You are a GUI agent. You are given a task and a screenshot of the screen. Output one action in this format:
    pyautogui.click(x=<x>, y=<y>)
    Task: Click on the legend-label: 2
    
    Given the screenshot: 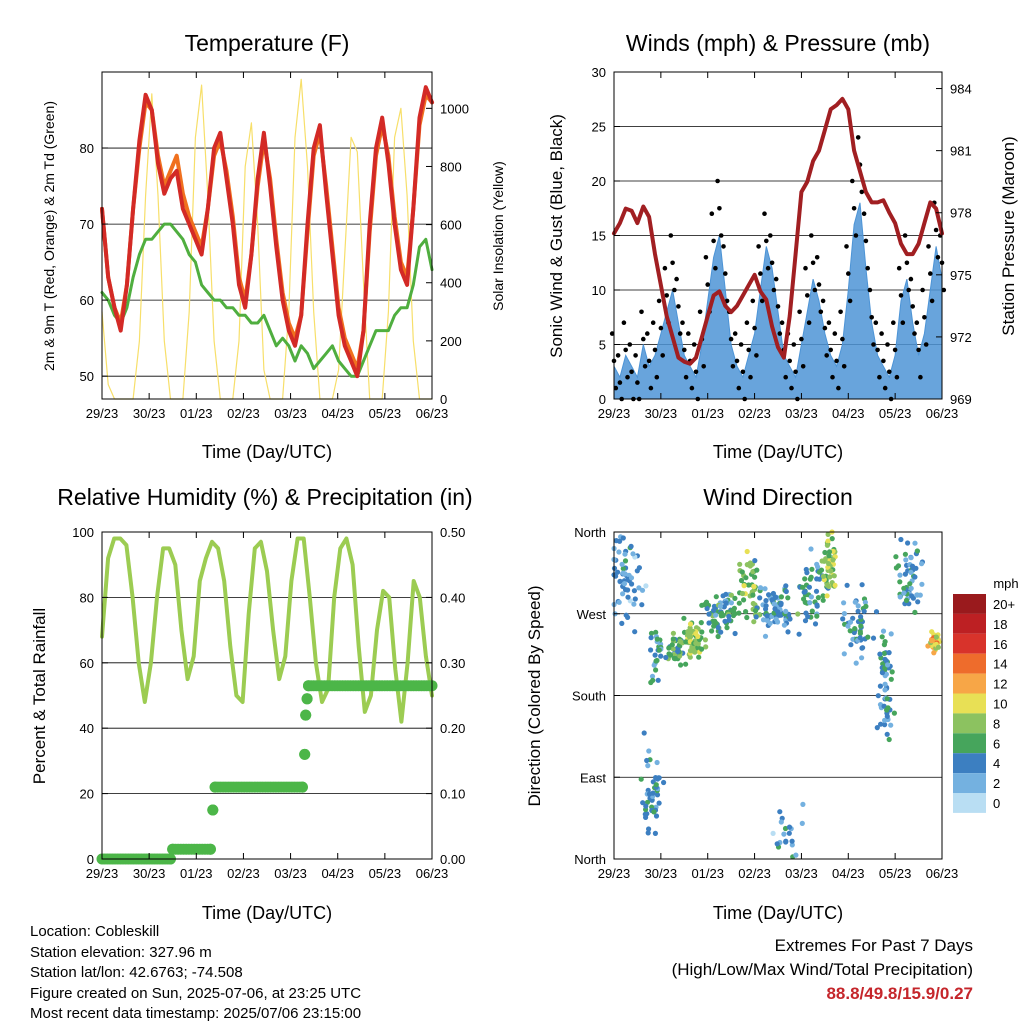 What is the action you would take?
    pyautogui.click(x=996, y=783)
    